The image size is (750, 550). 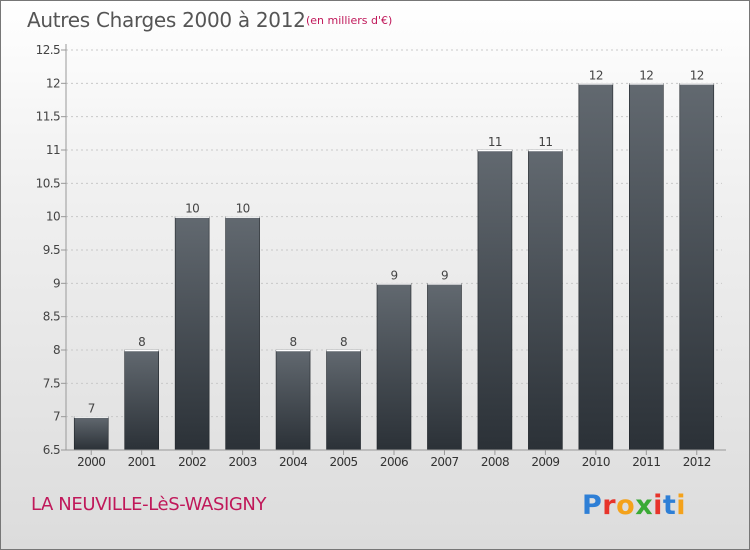 What do you see at coordinates (91, 409) in the screenshot?
I see `data-label: 7` at bounding box center [91, 409].